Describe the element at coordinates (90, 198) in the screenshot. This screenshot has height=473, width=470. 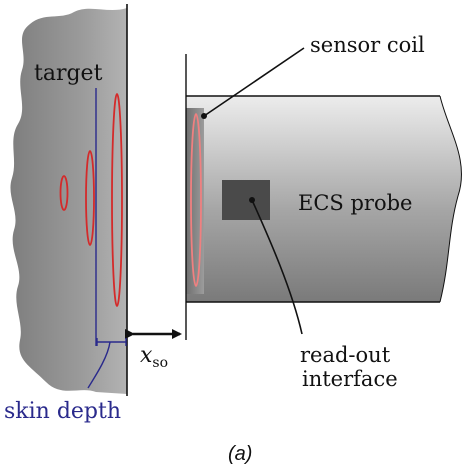
I see `eddy-current-loop-medium` at that location.